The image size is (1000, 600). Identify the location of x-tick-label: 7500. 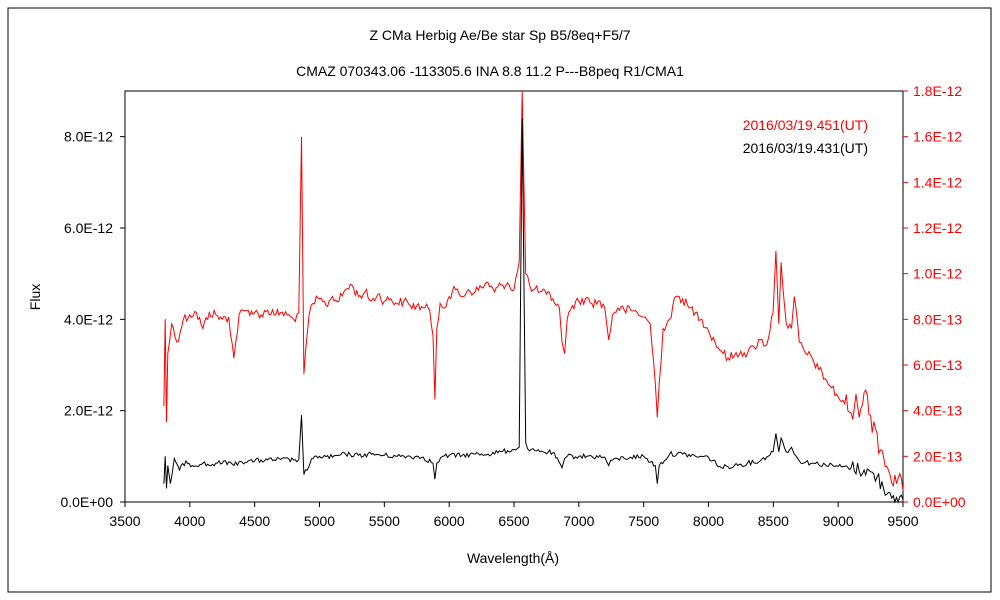
(643, 521).